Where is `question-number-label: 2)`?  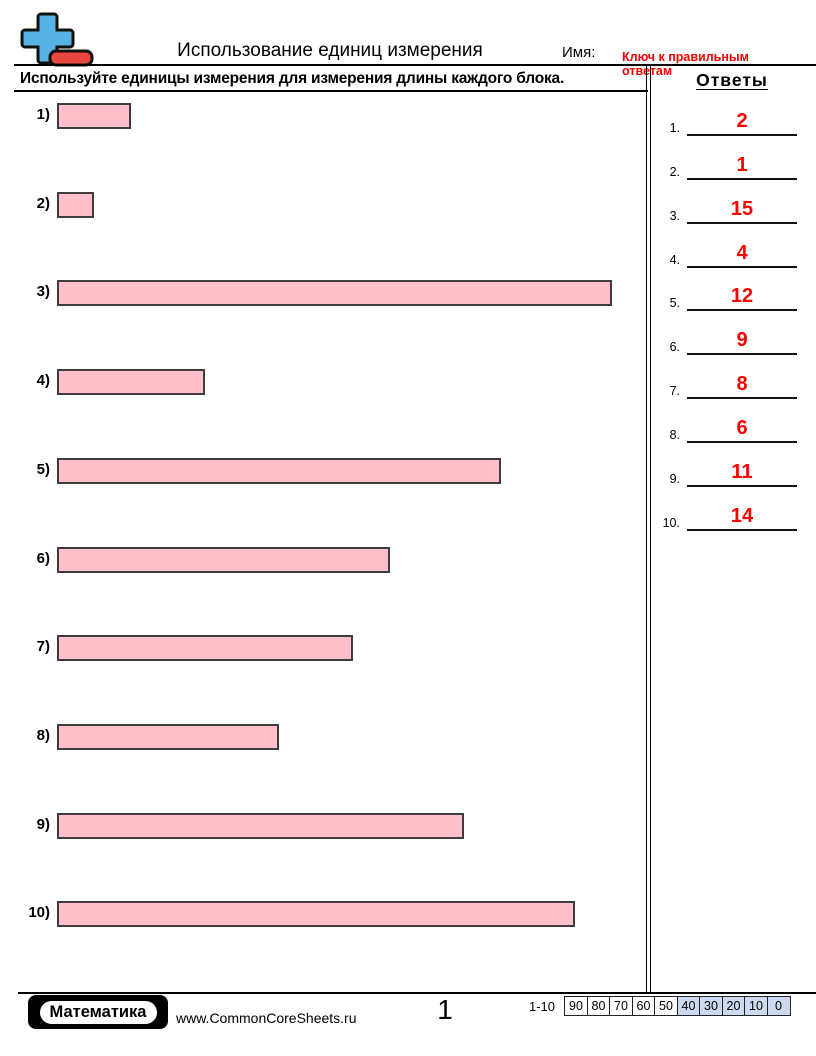 question-number-label: 2) is located at coordinates (43, 203).